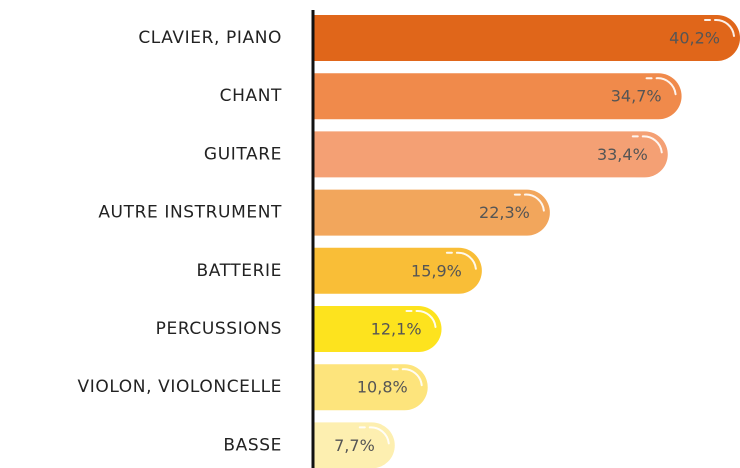 The image size is (740, 468). Describe the element at coordinates (382, 387) in the screenshot. I see `value-label: 10,8%` at that location.